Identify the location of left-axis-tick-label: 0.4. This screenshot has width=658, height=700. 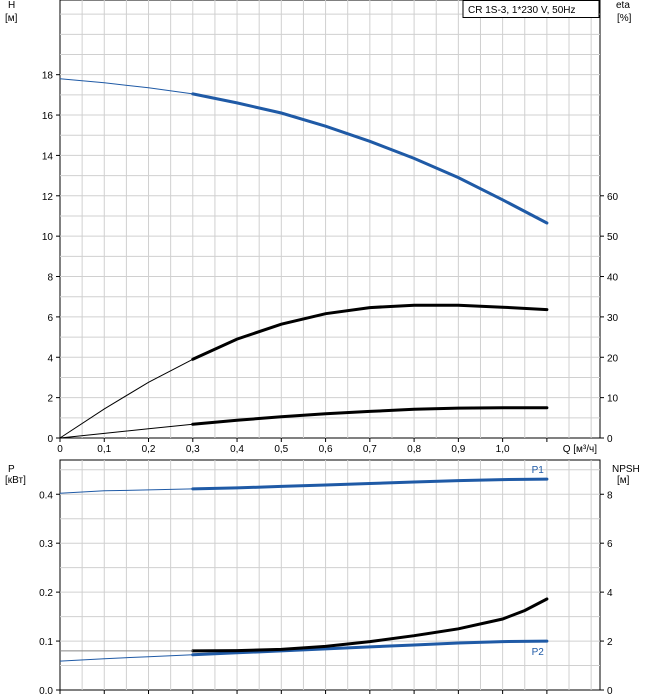
(46, 495).